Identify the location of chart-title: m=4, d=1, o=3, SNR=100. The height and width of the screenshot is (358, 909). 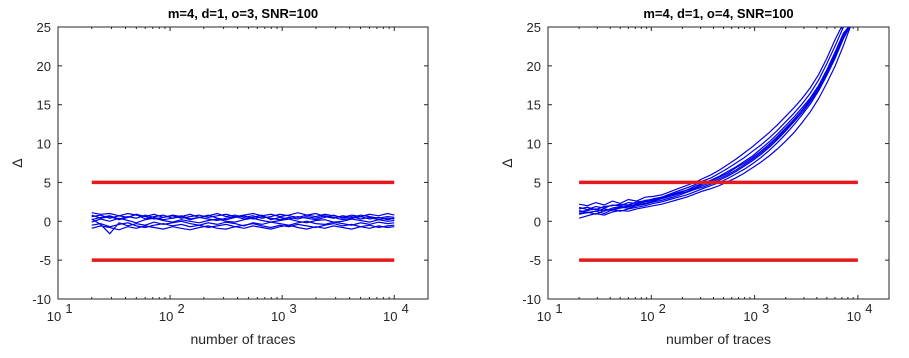
(243, 13).